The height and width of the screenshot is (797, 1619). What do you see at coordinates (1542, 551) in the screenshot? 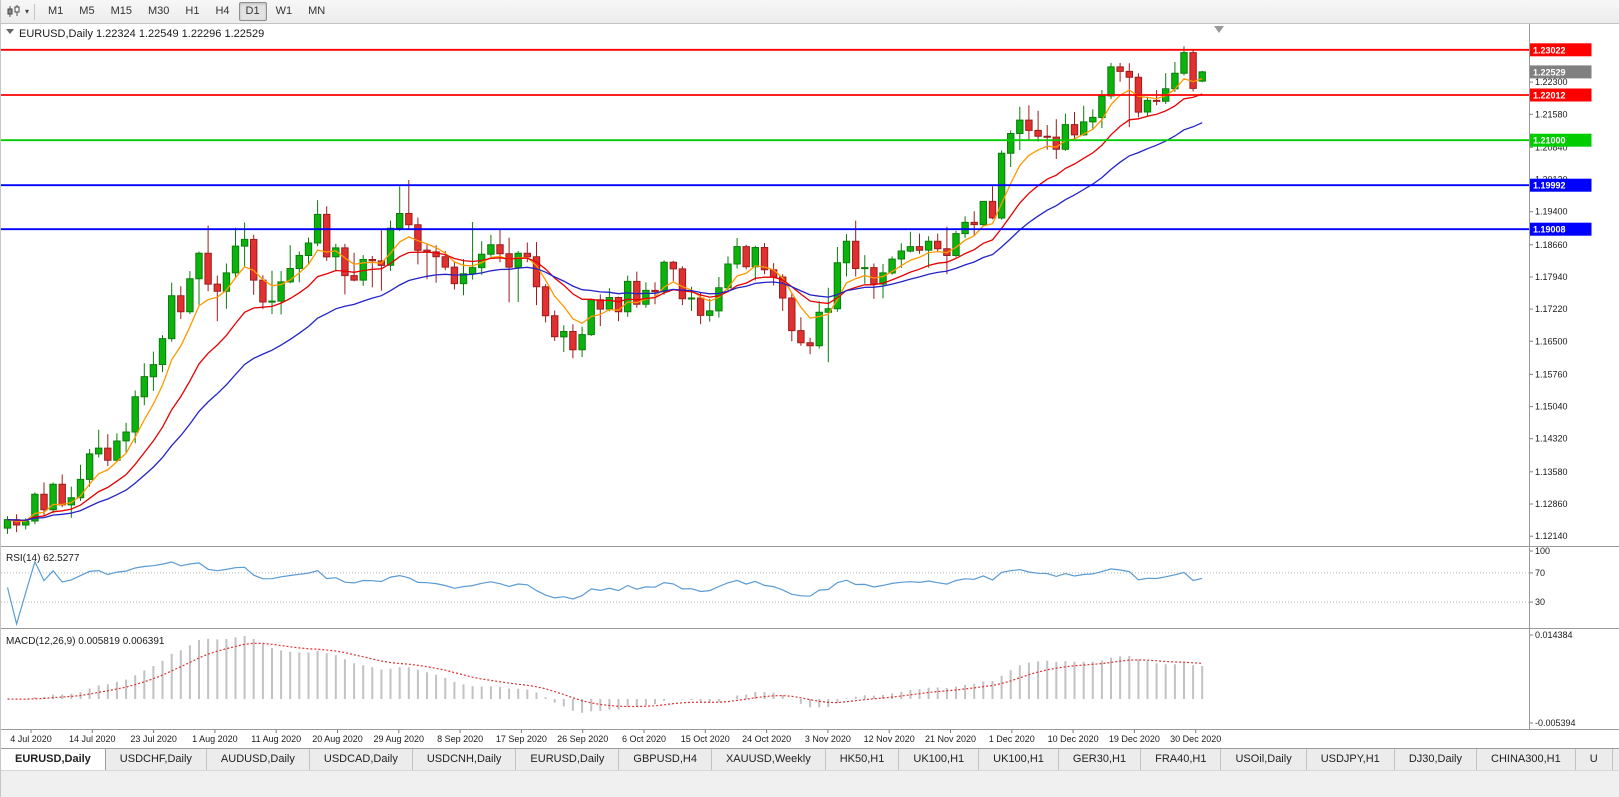
I see `rsi-scale-label: 100` at bounding box center [1542, 551].